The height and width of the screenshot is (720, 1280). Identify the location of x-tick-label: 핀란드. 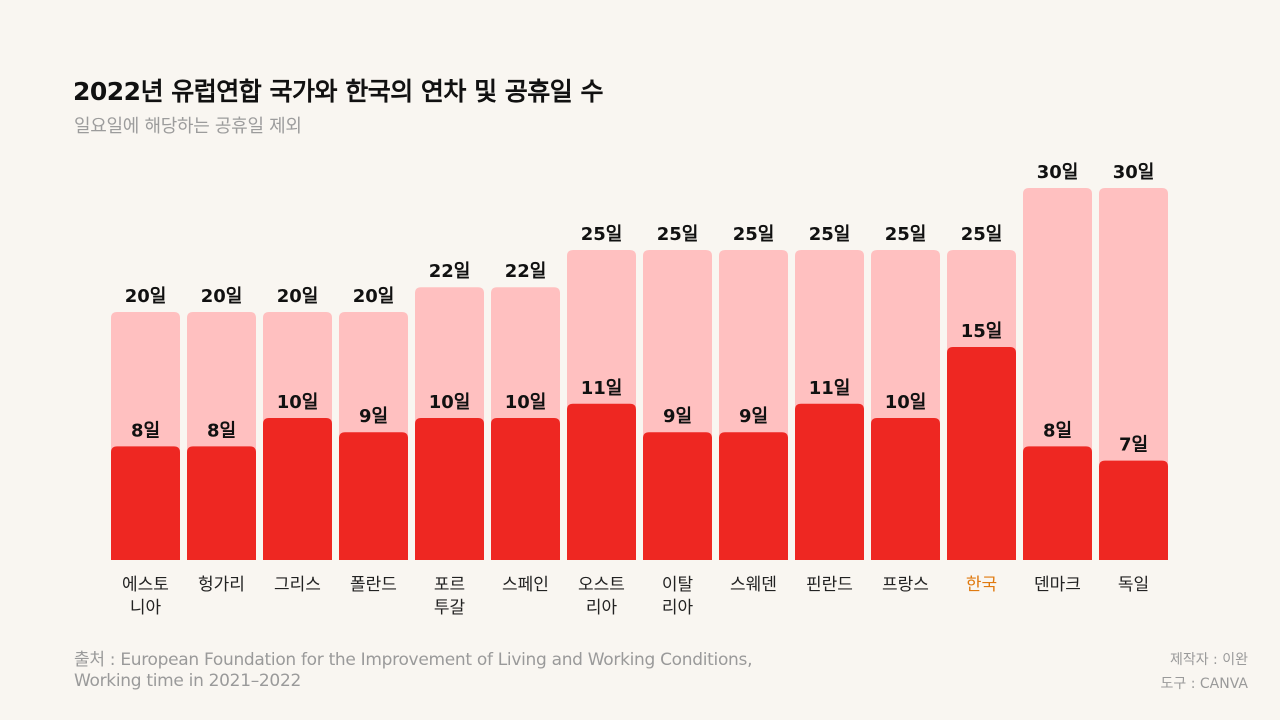
(829, 585).